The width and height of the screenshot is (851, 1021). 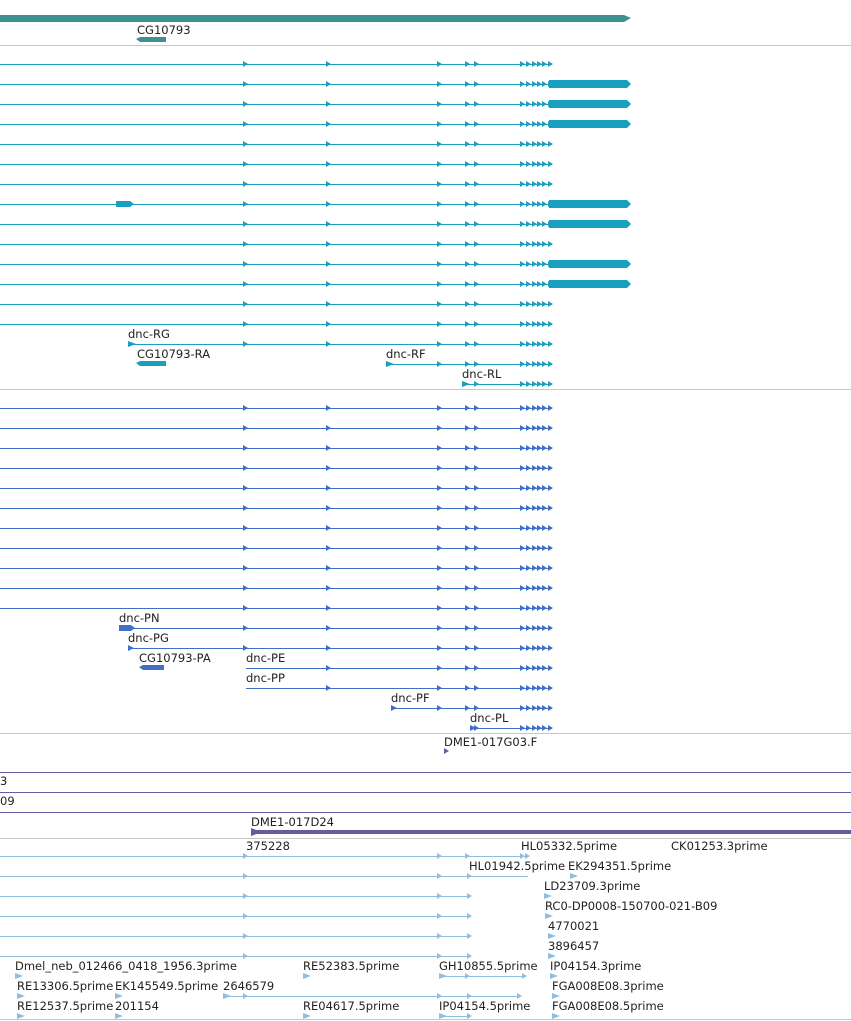 I want to click on sequence-feature, so click(x=446, y=751).